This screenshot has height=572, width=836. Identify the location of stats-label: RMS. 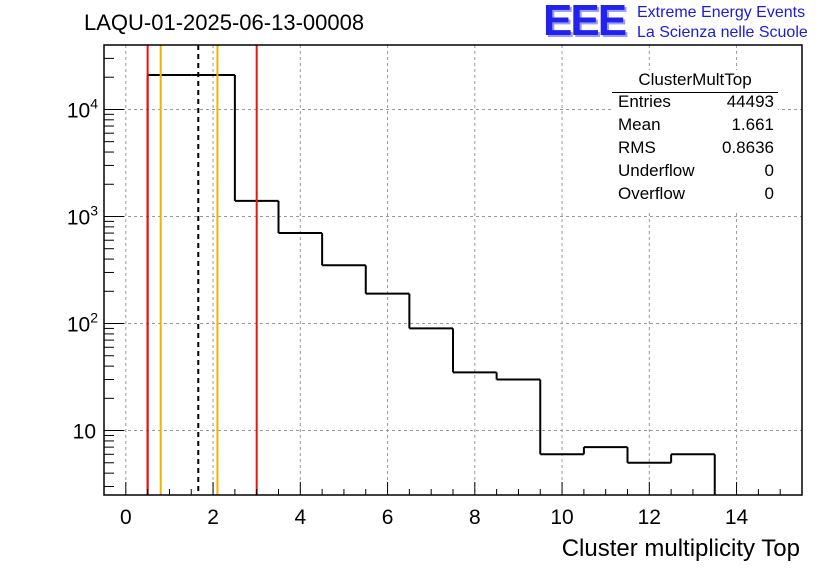
(637, 147).